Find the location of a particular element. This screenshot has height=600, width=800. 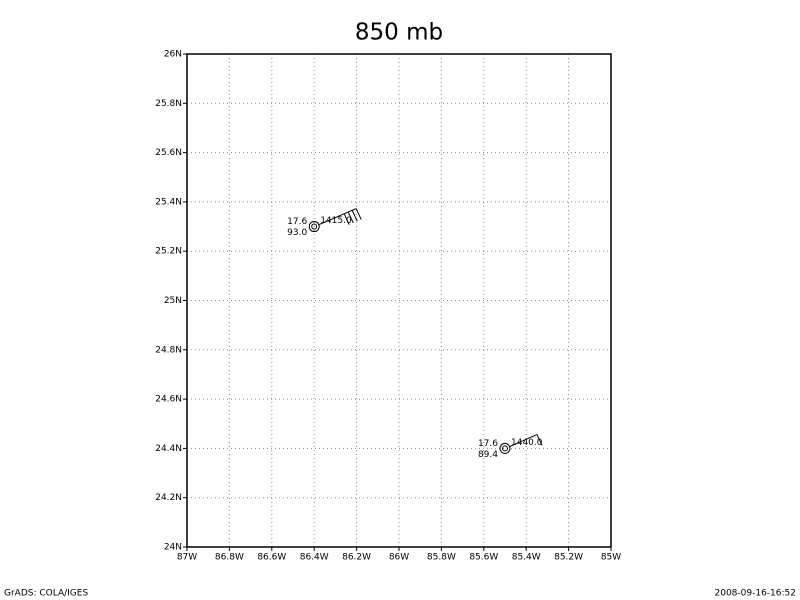

station-height: 1415.0 is located at coordinates (336, 221).